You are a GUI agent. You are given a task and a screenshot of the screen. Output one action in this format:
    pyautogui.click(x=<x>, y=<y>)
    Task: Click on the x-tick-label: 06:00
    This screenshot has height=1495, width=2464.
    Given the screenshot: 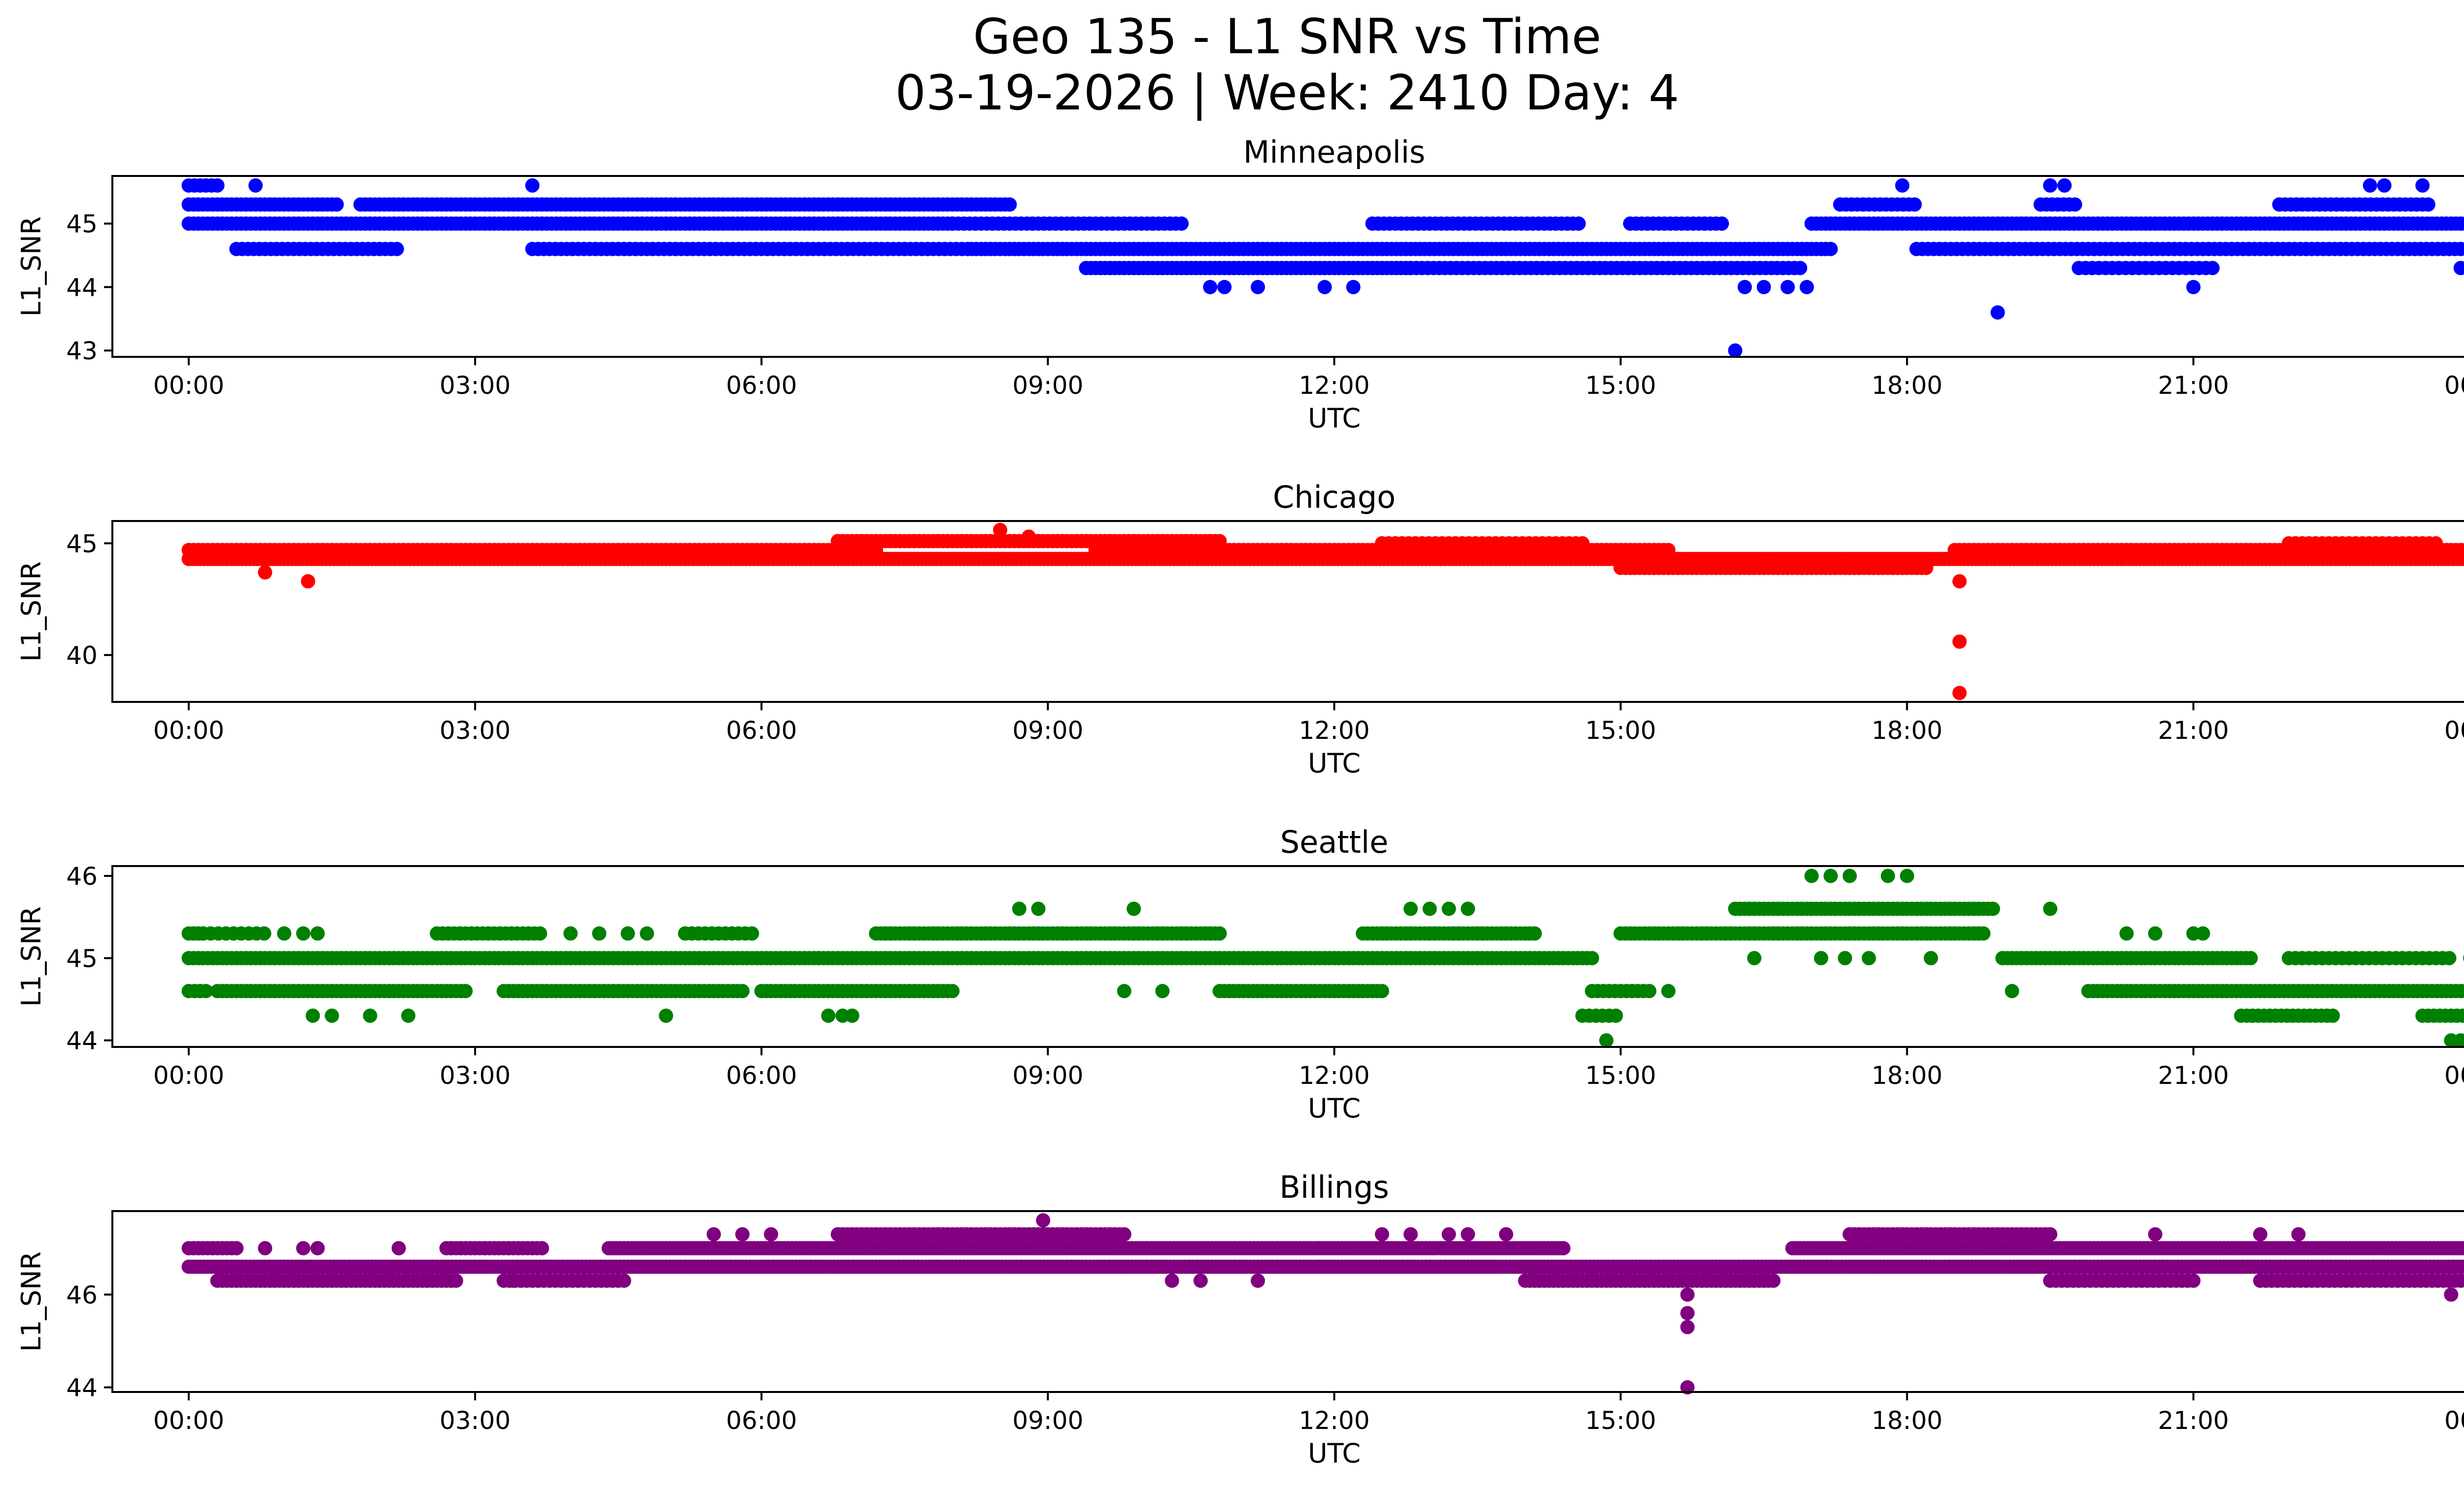 What is the action you would take?
    pyautogui.click(x=761, y=730)
    